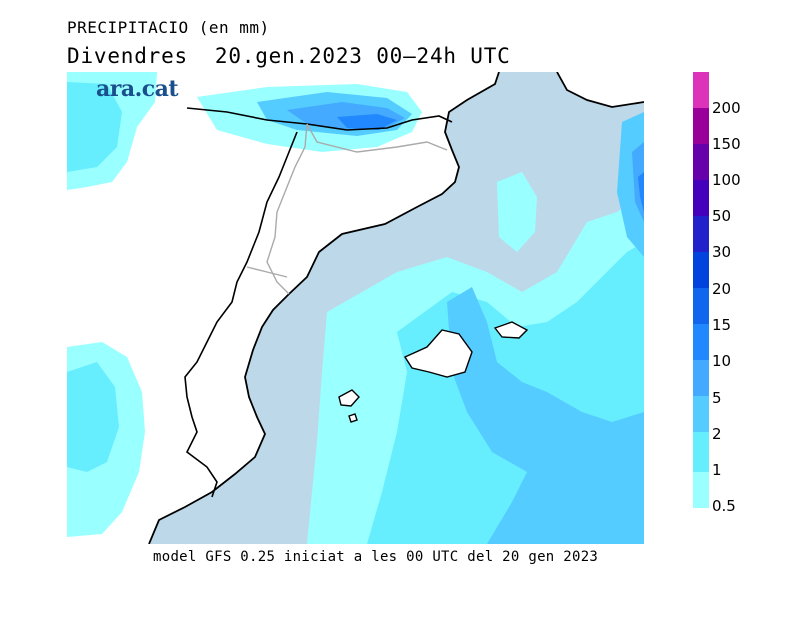 The width and height of the screenshot is (800, 617). Describe the element at coordinates (511, 330) in the screenshot. I see `island-menorca` at that location.